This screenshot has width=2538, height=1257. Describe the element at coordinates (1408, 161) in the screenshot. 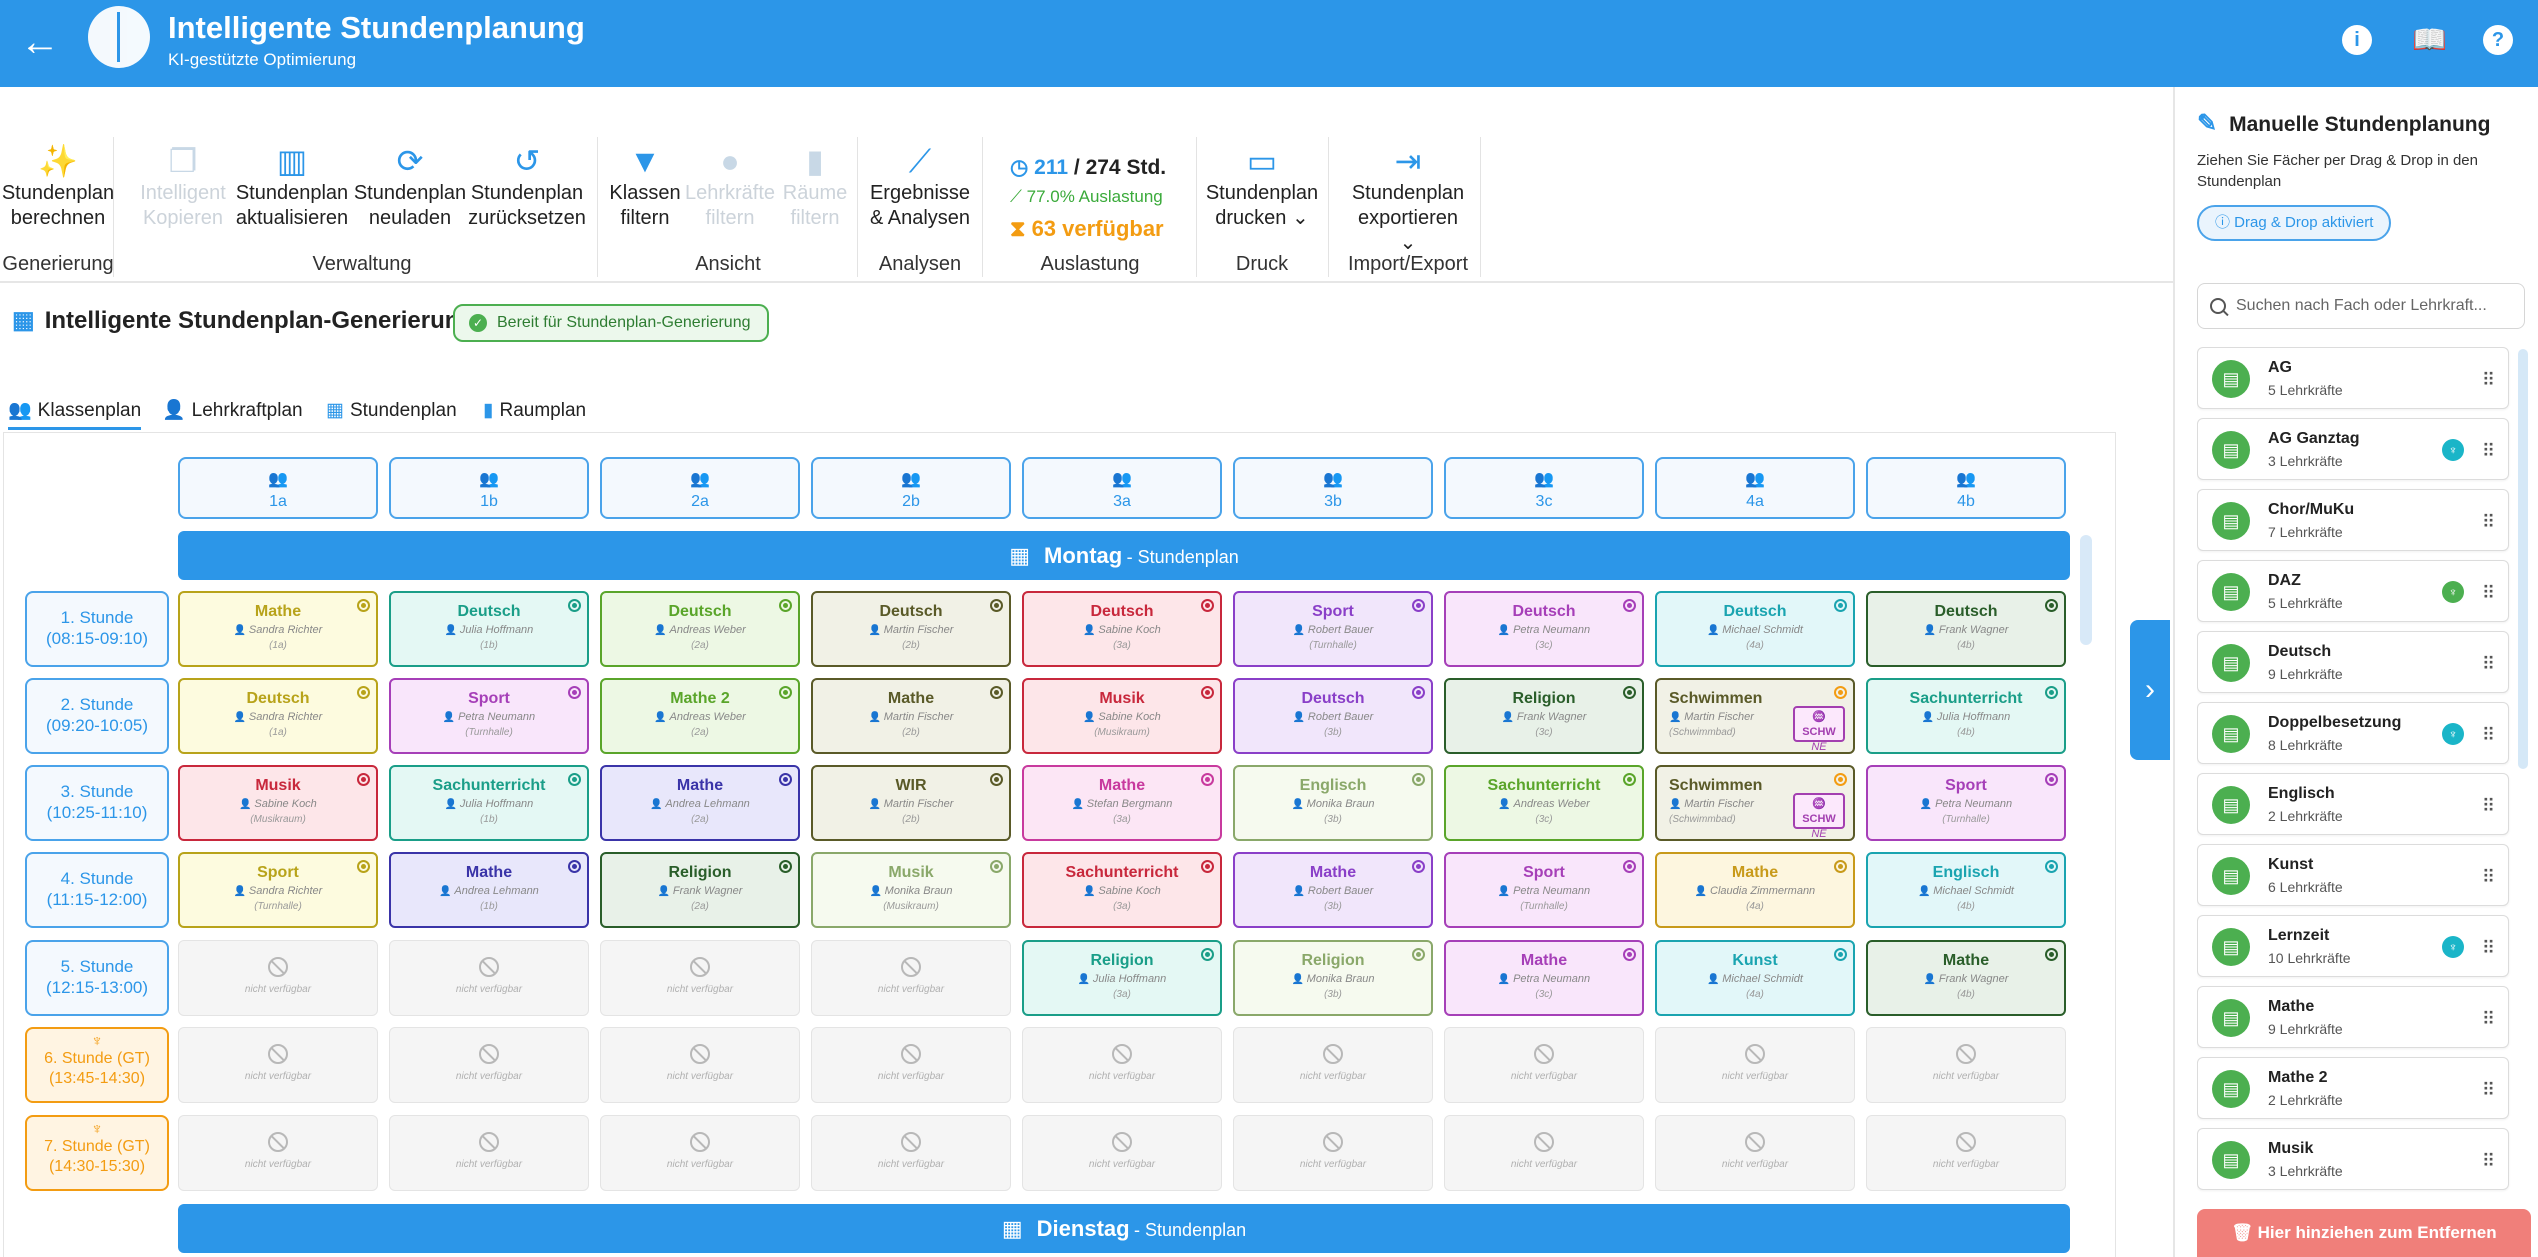

I see `export-icon: ⇥` at that location.